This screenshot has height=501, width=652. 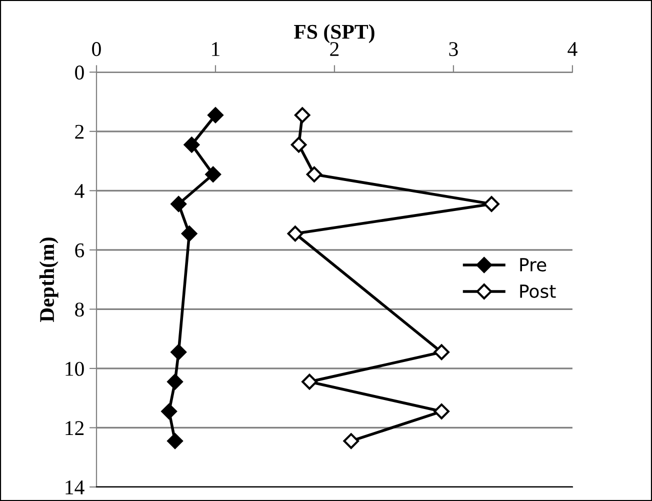 What do you see at coordinates (79, 309) in the screenshot?
I see `y-tick-label: 8` at bounding box center [79, 309].